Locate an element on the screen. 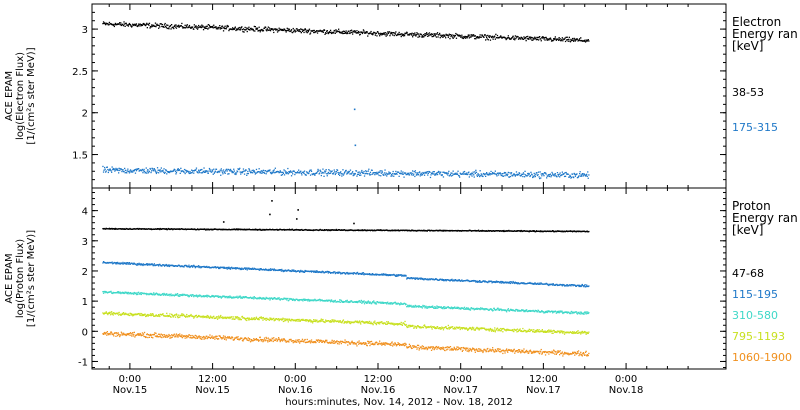  y-axis-label: ACE EPAM is located at coordinates (9, 278).